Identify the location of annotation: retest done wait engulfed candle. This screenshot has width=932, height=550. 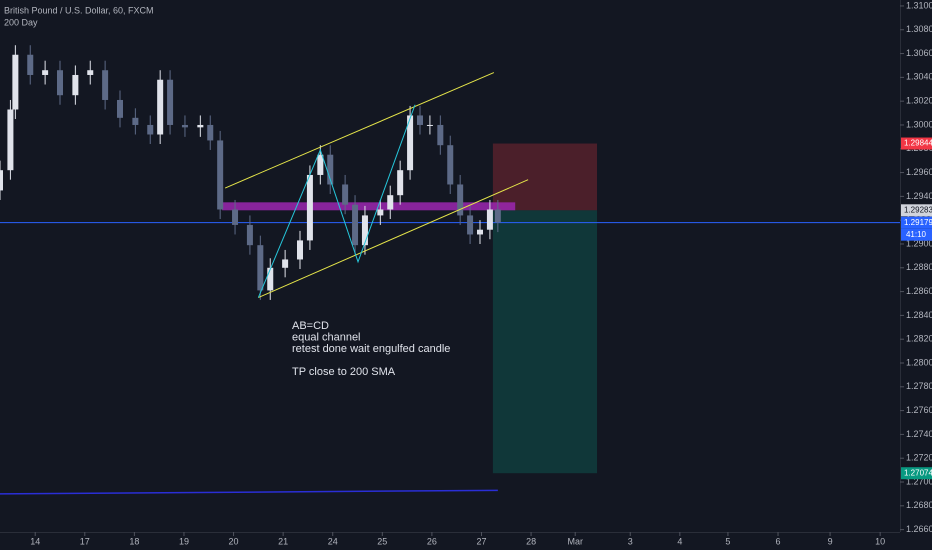
(371, 349).